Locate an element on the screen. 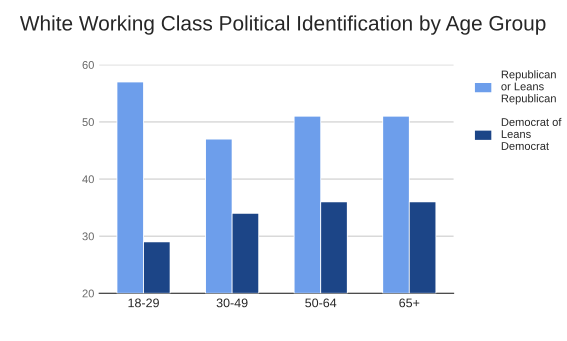 The width and height of the screenshot is (567, 341). y-tick-label: 20 is located at coordinates (88, 294).